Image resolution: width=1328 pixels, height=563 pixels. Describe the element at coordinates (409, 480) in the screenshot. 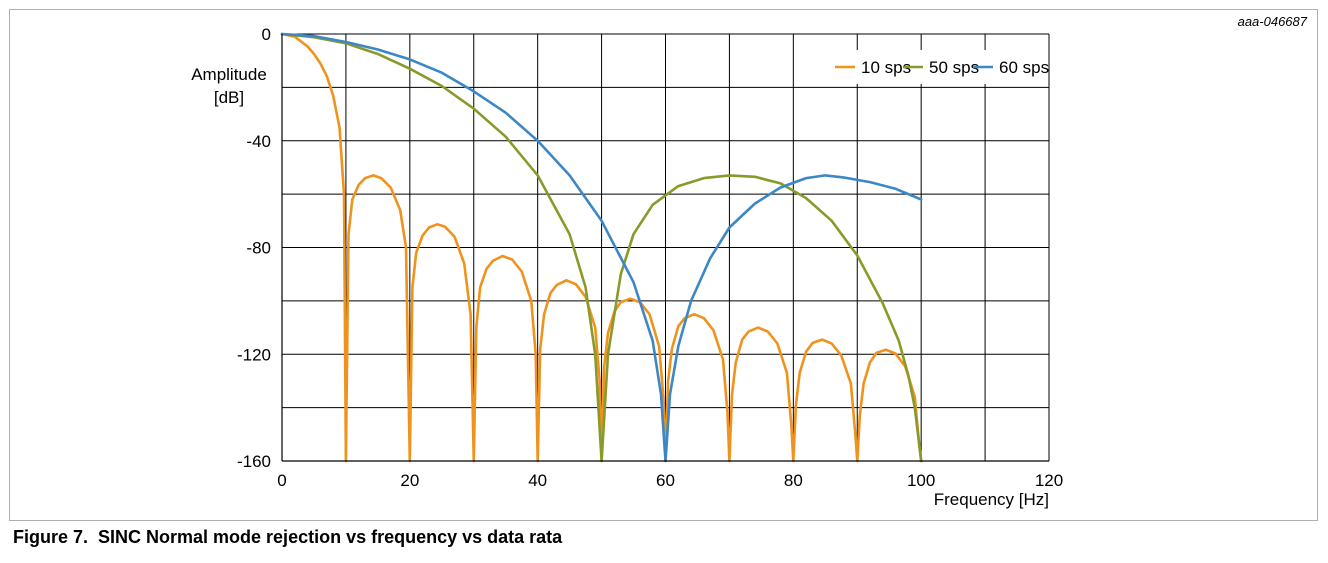

I see `x-tick-label: 20` at that location.